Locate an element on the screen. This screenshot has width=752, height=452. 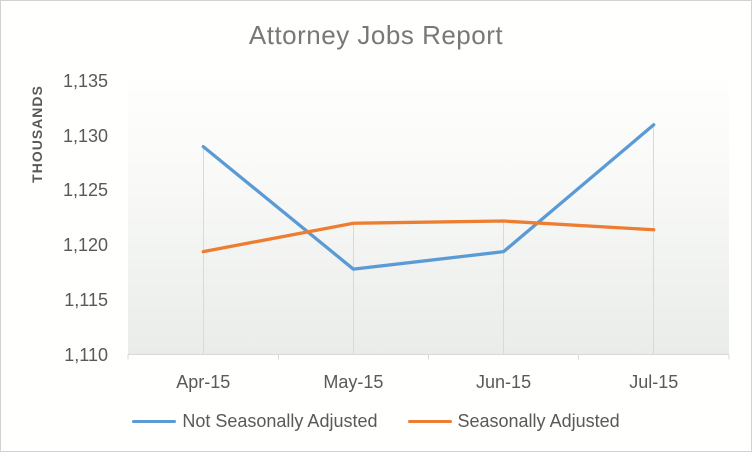
y-axis-tick-label: 1,130 is located at coordinates (85, 135).